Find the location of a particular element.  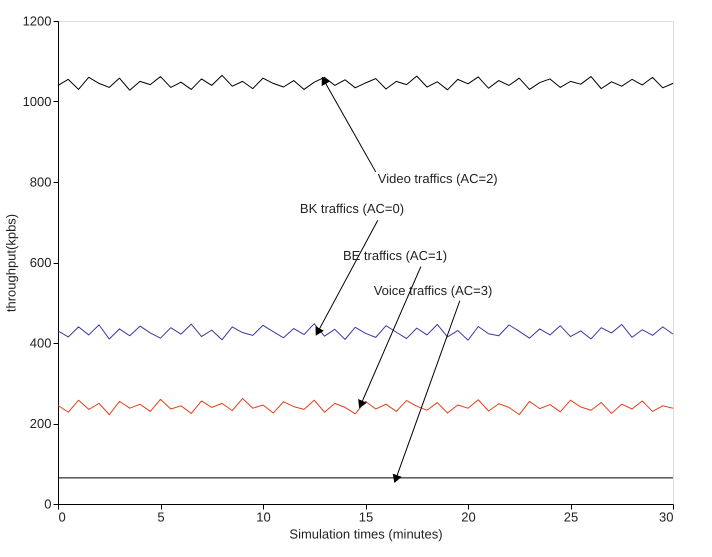

annotation: BK traffics (AC=0) is located at coordinates (352, 208).